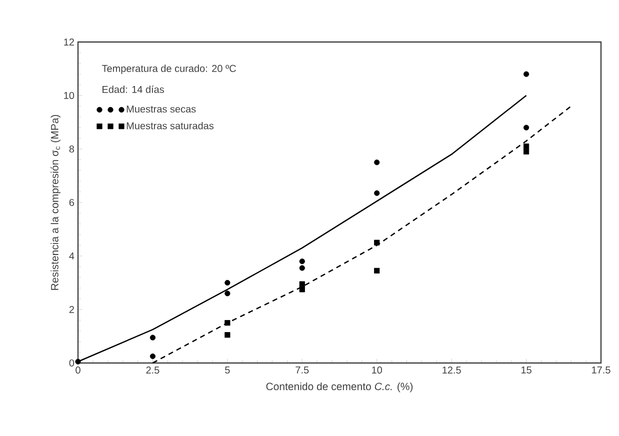 This screenshot has height=436, width=619. I want to click on y-axis-title: Resistencia a la compresión σ$_{c}$ (MPa), so click(55, 202).